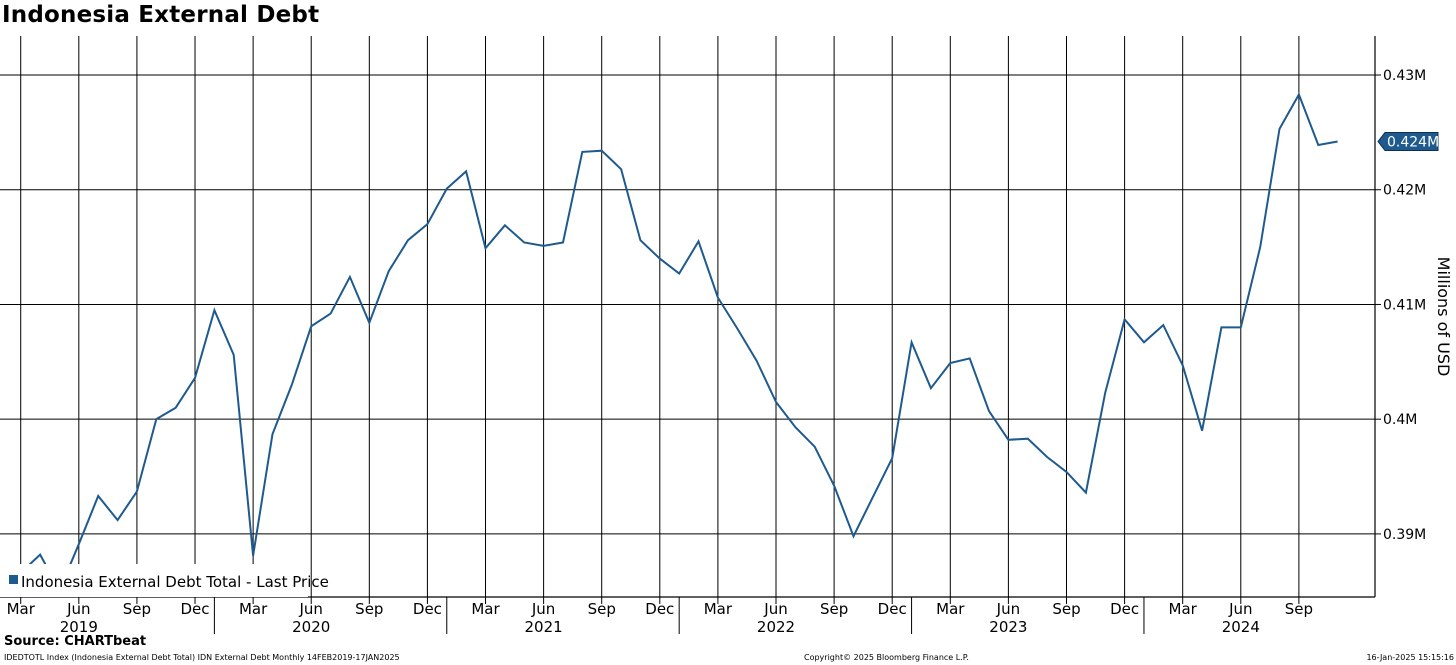 The height and width of the screenshot is (665, 1456). I want to click on x-tick-label-1: Jun, so click(78, 609).